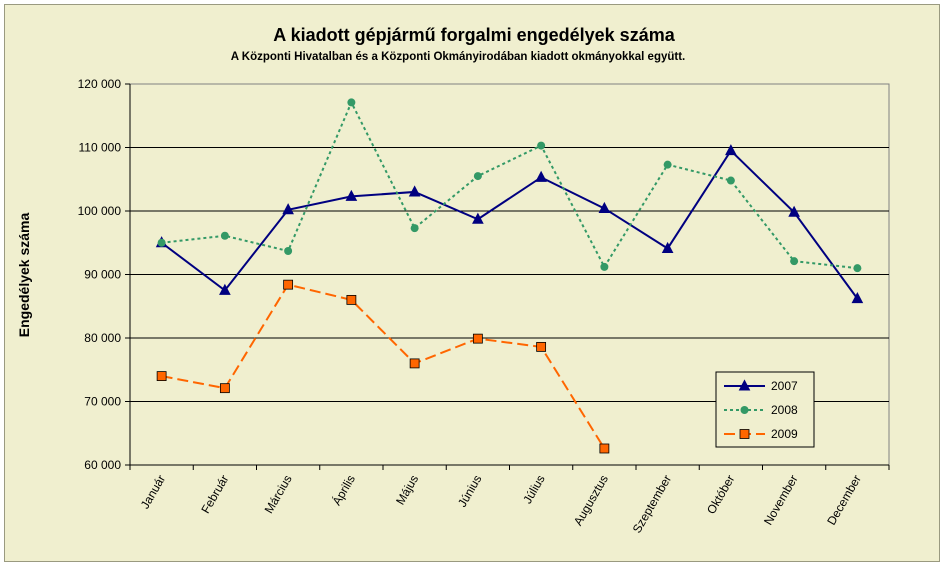  Describe the element at coordinates (469, 491) in the screenshot. I see `x-tick-label: Június` at that location.